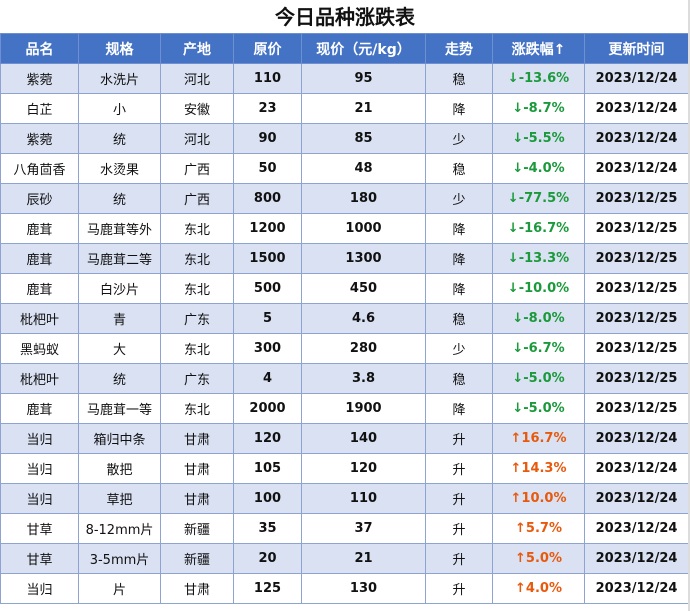 This screenshot has height=611, width=690. What do you see at coordinates (538, 168) in the screenshot?
I see `cell-change: ↓-4.0%` at bounding box center [538, 168].